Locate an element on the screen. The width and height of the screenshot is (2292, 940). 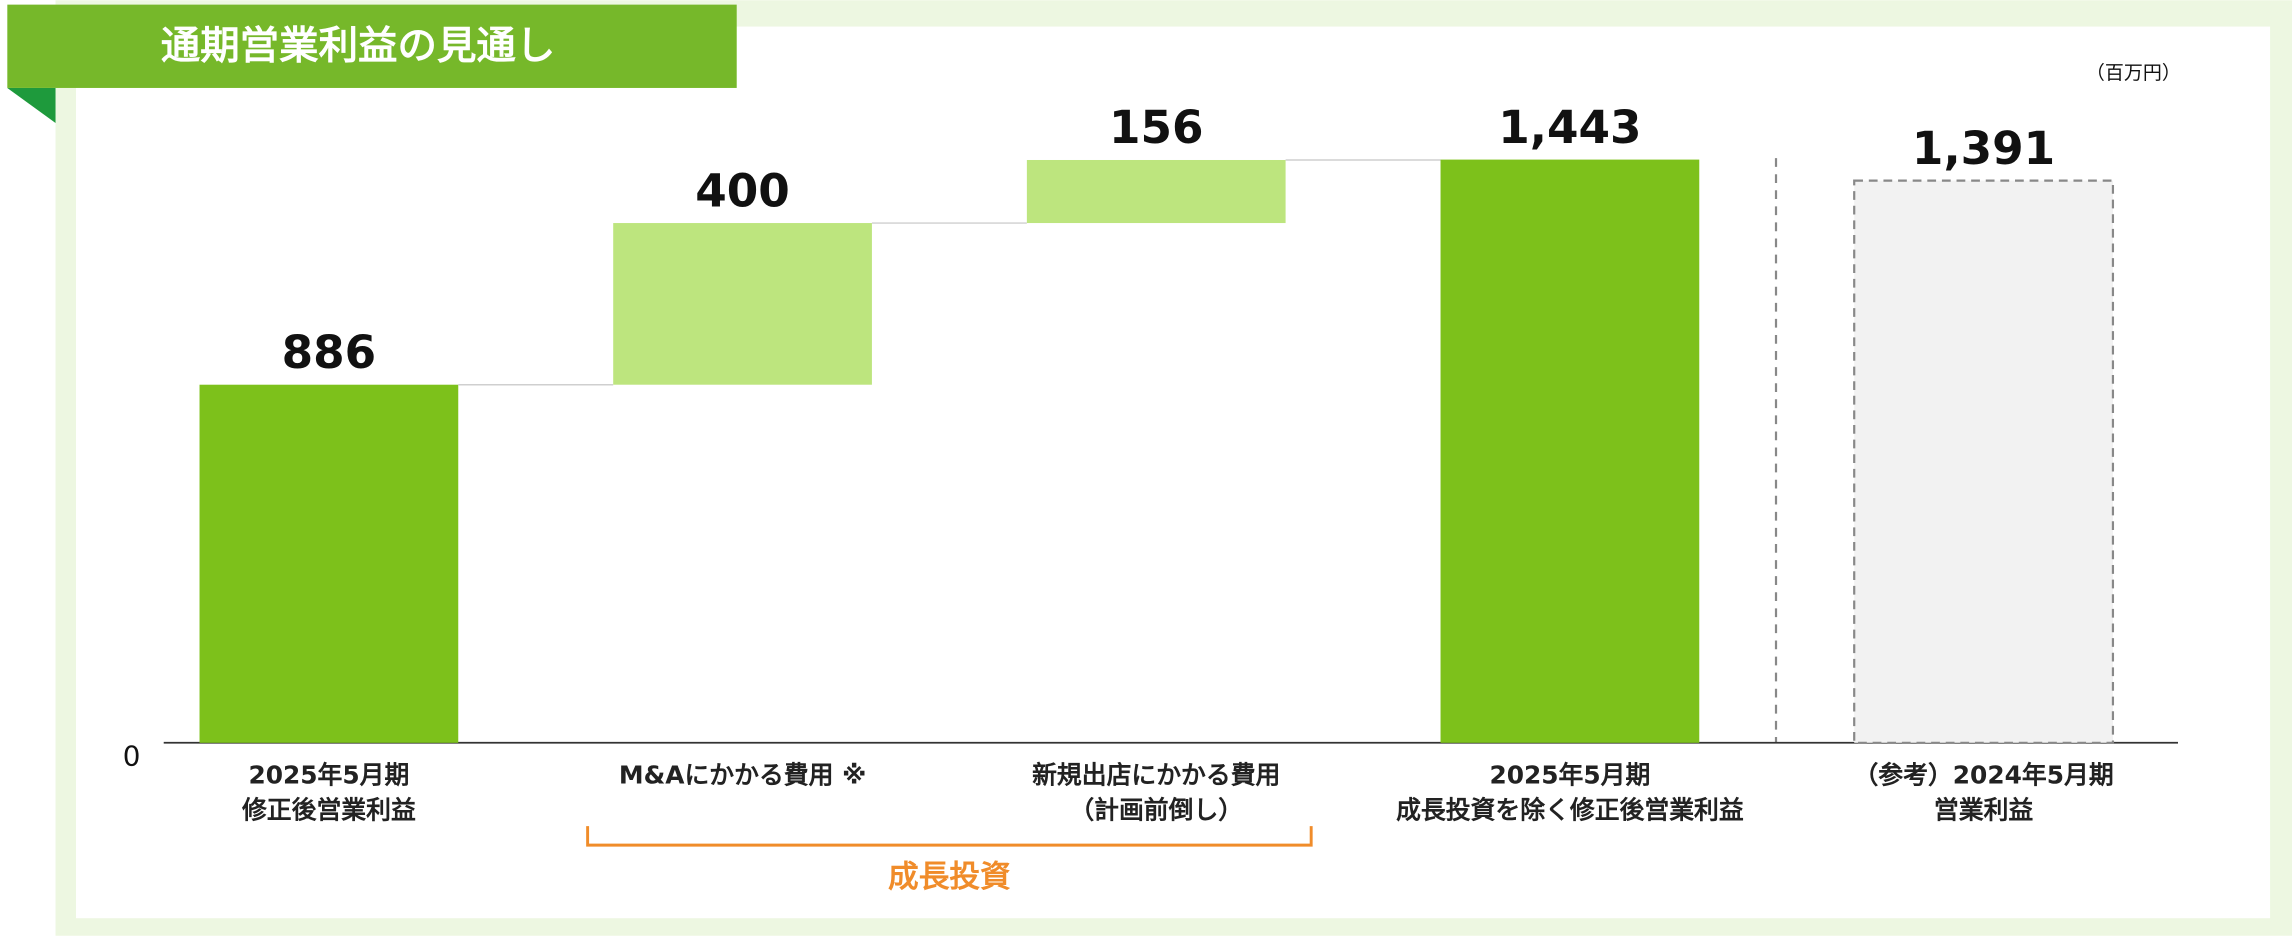
x-tick-label: M&Aにかかる費用 ※ is located at coordinates (742, 774).